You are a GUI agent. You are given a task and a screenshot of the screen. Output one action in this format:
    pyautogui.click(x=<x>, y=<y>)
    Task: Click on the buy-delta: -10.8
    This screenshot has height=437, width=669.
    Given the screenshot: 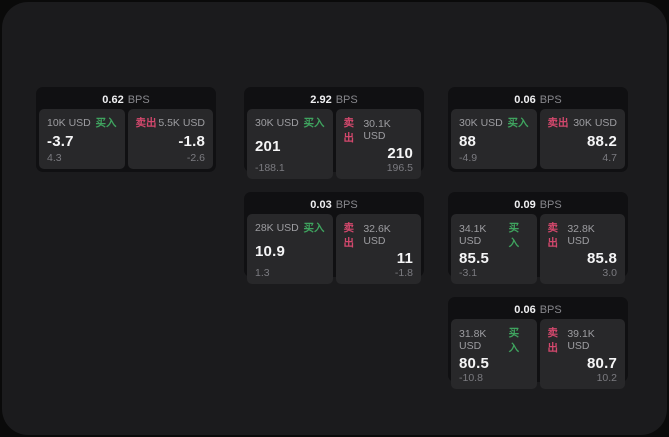 What is the action you would take?
    pyautogui.click(x=471, y=378)
    